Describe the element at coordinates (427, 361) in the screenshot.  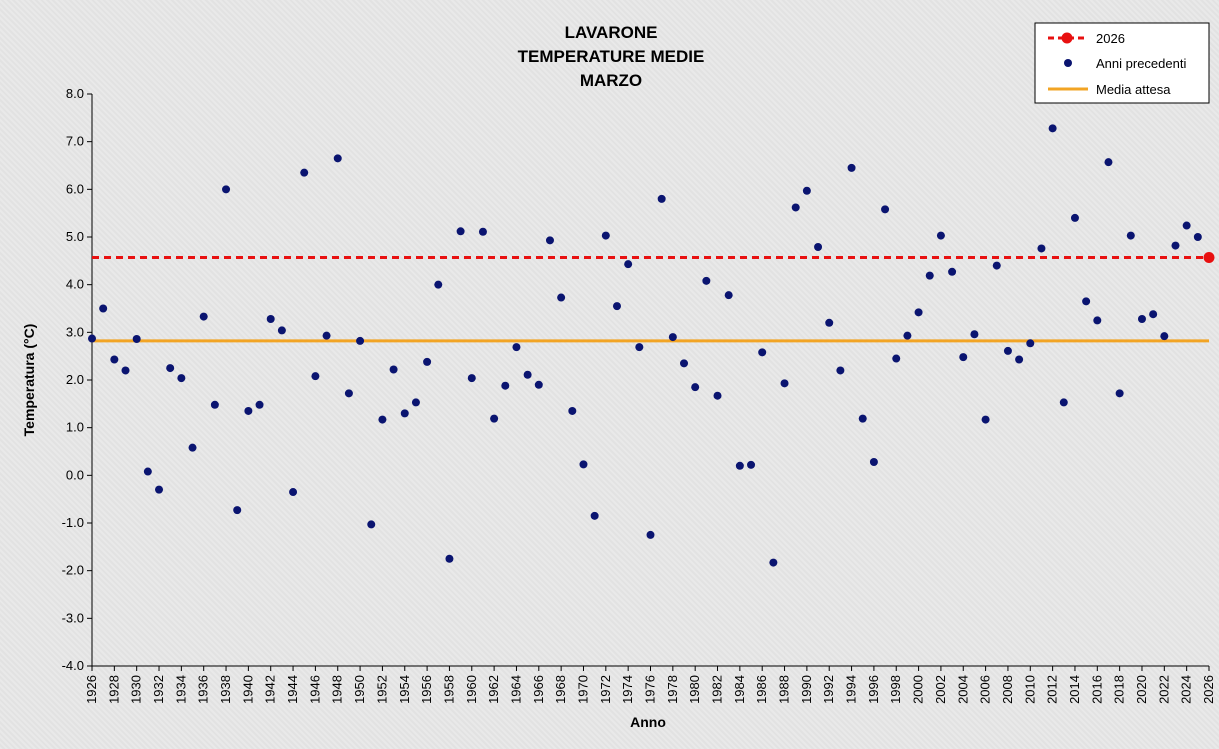
I see `data-point-1956` at that location.